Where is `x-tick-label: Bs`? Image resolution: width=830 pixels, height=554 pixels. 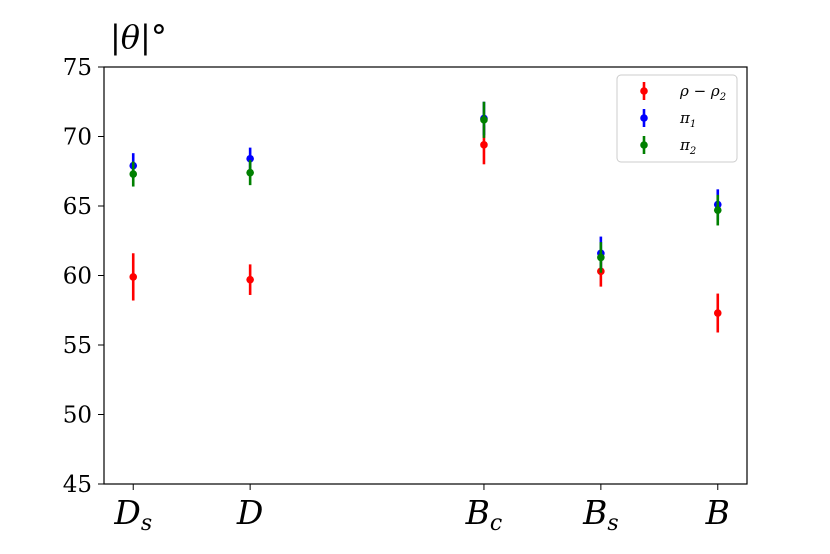
x-tick-label: Bs is located at coordinates (600, 514).